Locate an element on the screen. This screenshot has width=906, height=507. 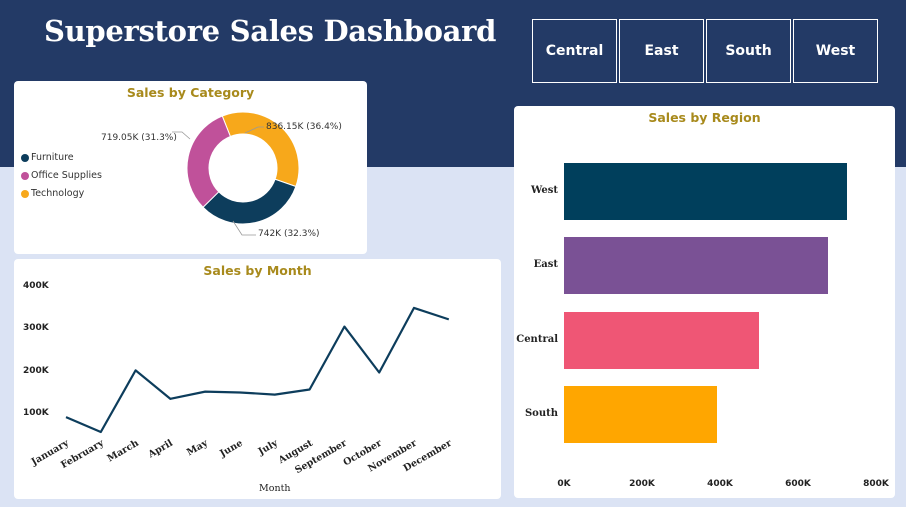
x-tick-400k: 400K is located at coordinates (720, 484).